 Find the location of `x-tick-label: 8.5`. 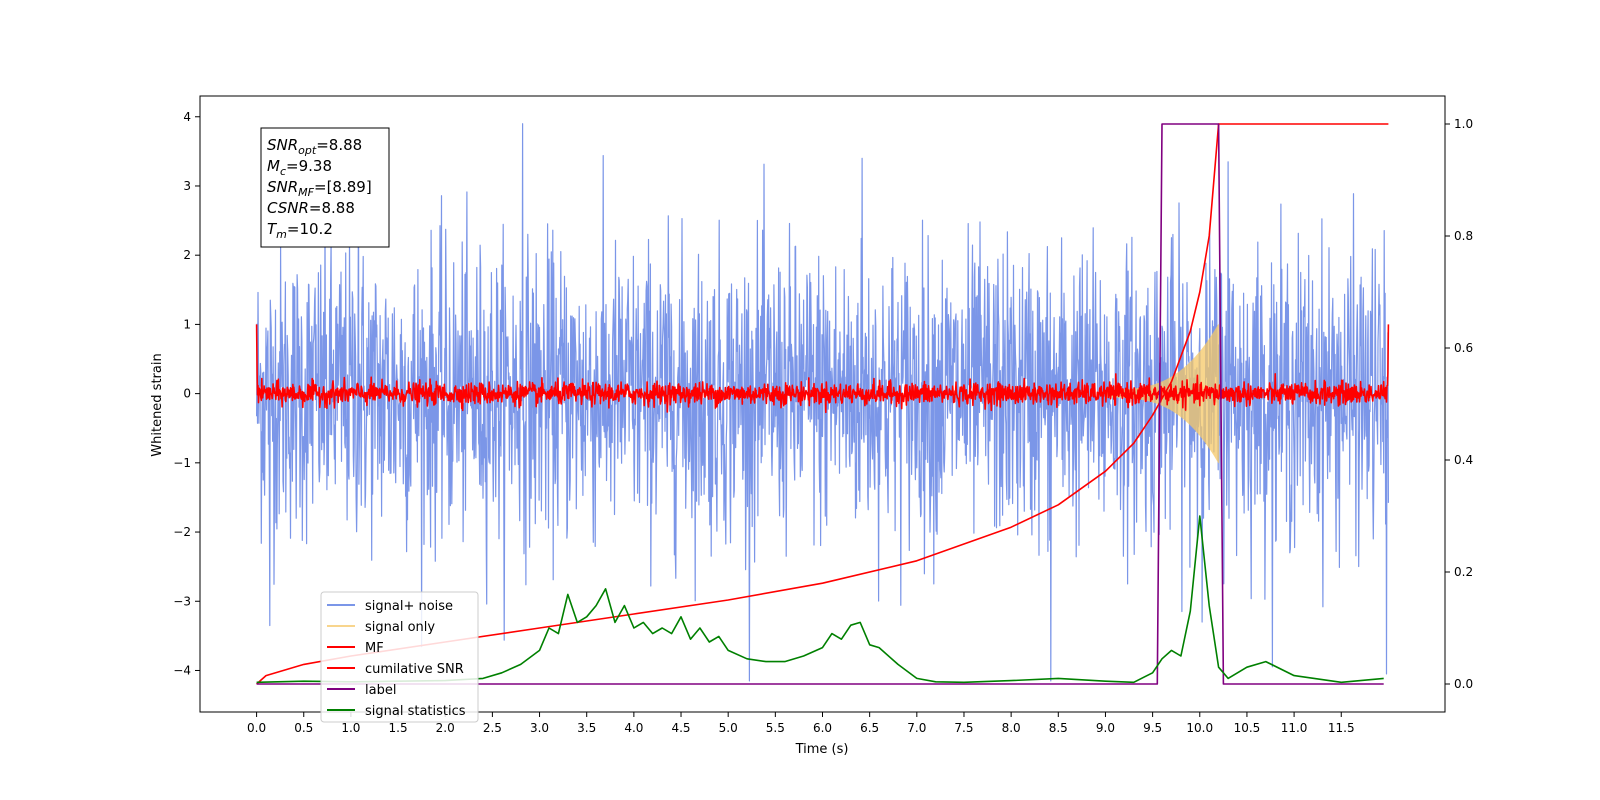

x-tick-label: 8.5 is located at coordinates (1058, 728).